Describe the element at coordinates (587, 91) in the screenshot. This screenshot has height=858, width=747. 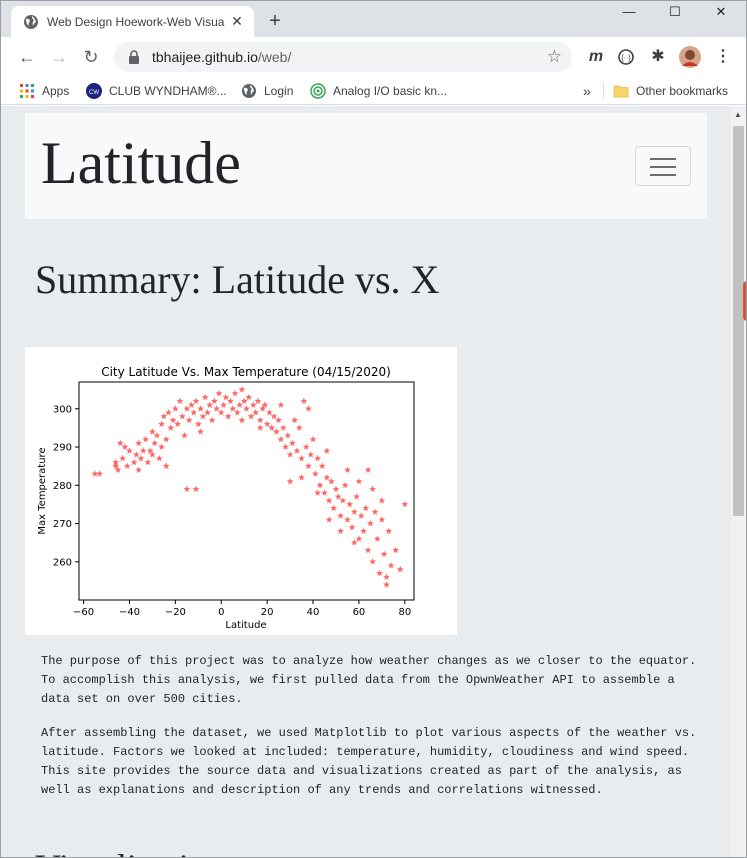
I see `bookmarks-overflow-icon: »` at that location.